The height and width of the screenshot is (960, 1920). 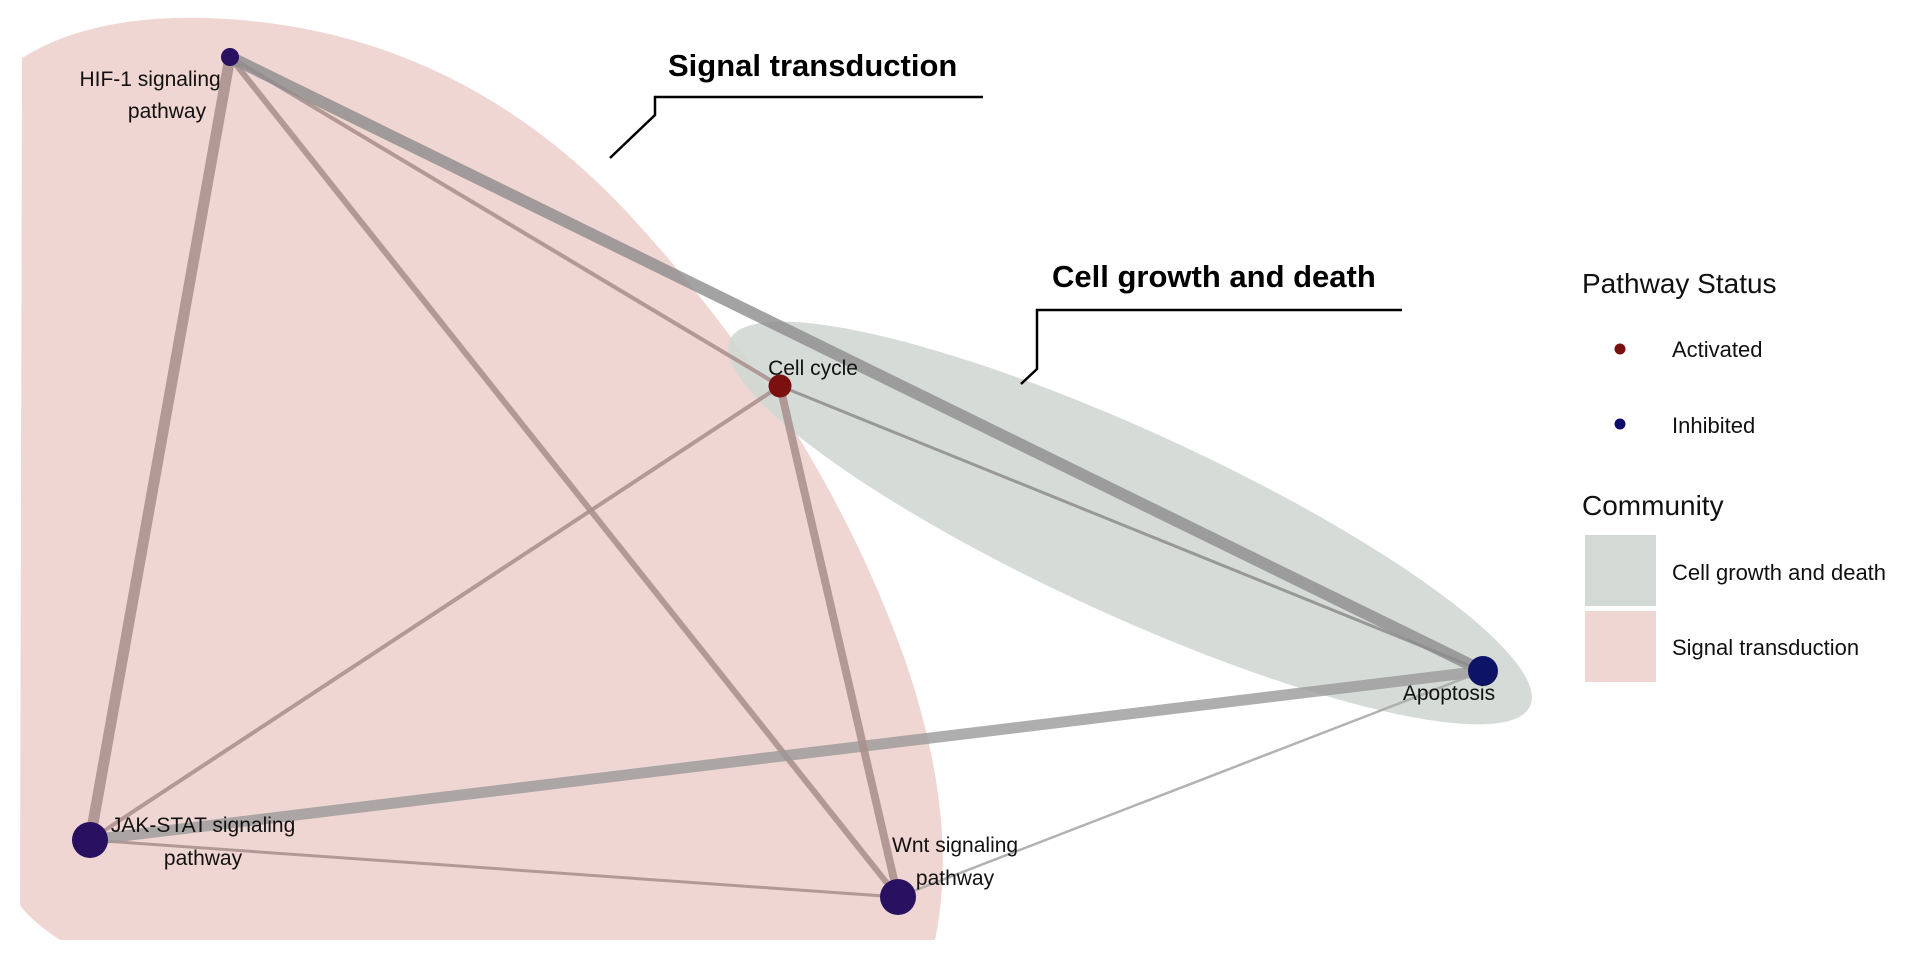 I want to click on legend-inhibited-swatch, so click(x=1620, y=424).